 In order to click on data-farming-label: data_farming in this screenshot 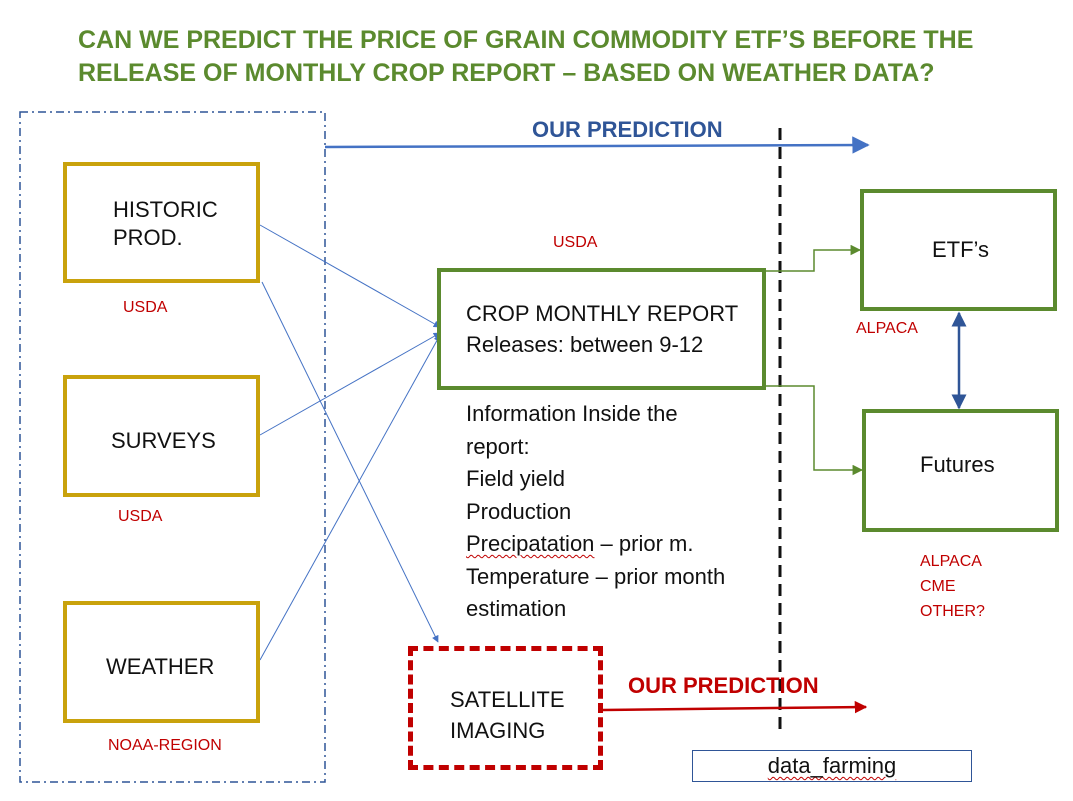, I will do `click(832, 765)`.